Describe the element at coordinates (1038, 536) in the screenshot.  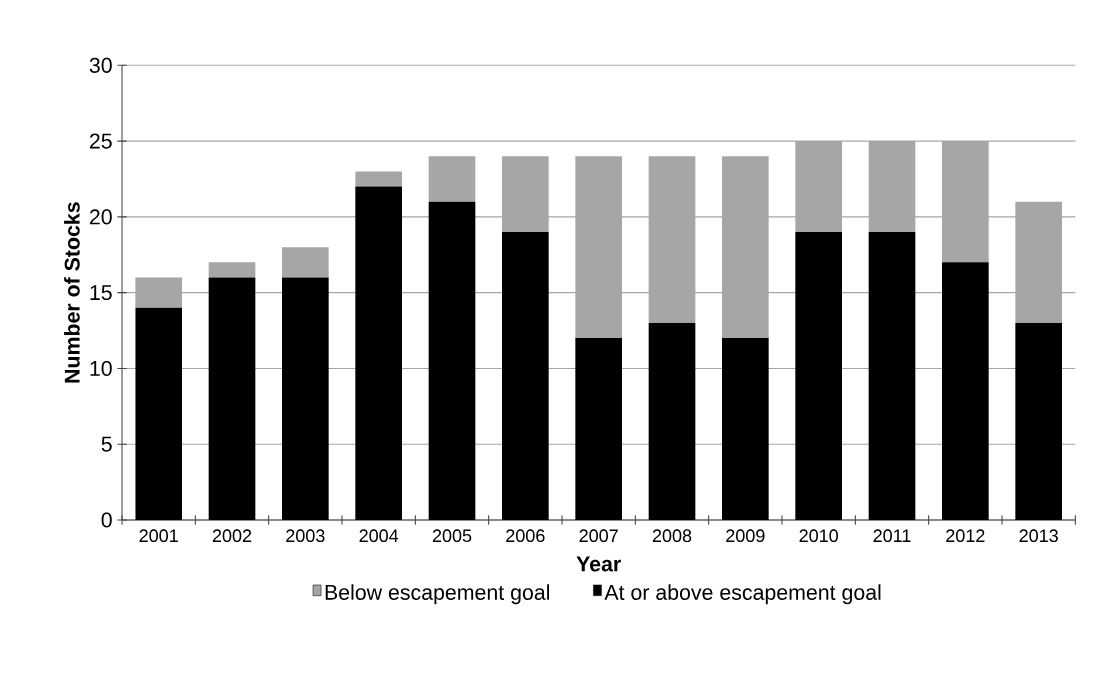
I see `x-tick-label: 2013` at that location.